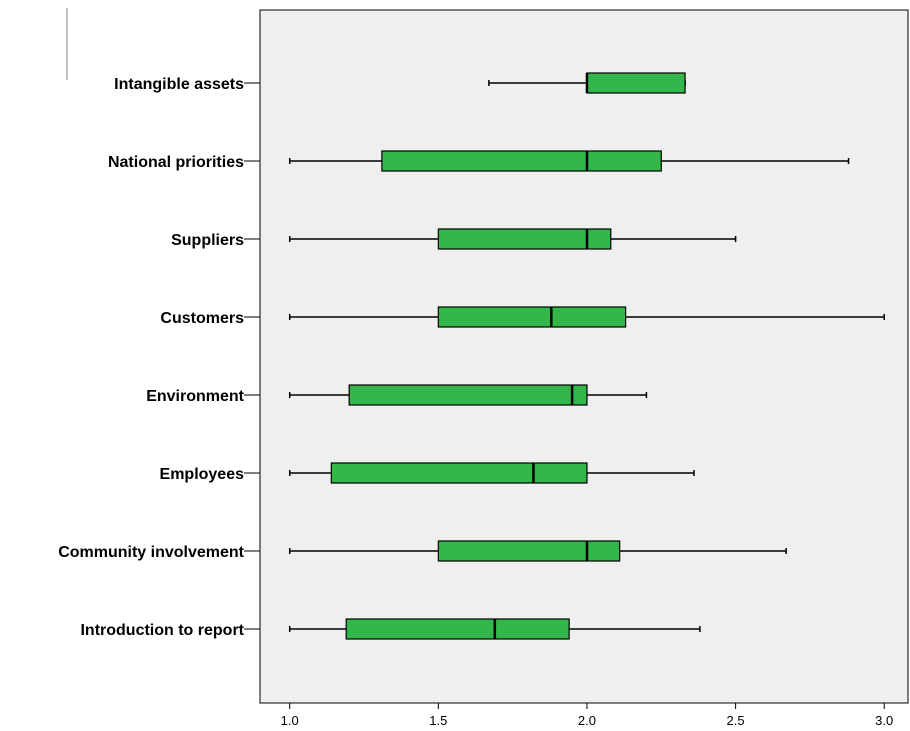 The height and width of the screenshot is (731, 910). Describe the element at coordinates (438, 720) in the screenshot. I see `x-tick-label: 1.5` at that location.